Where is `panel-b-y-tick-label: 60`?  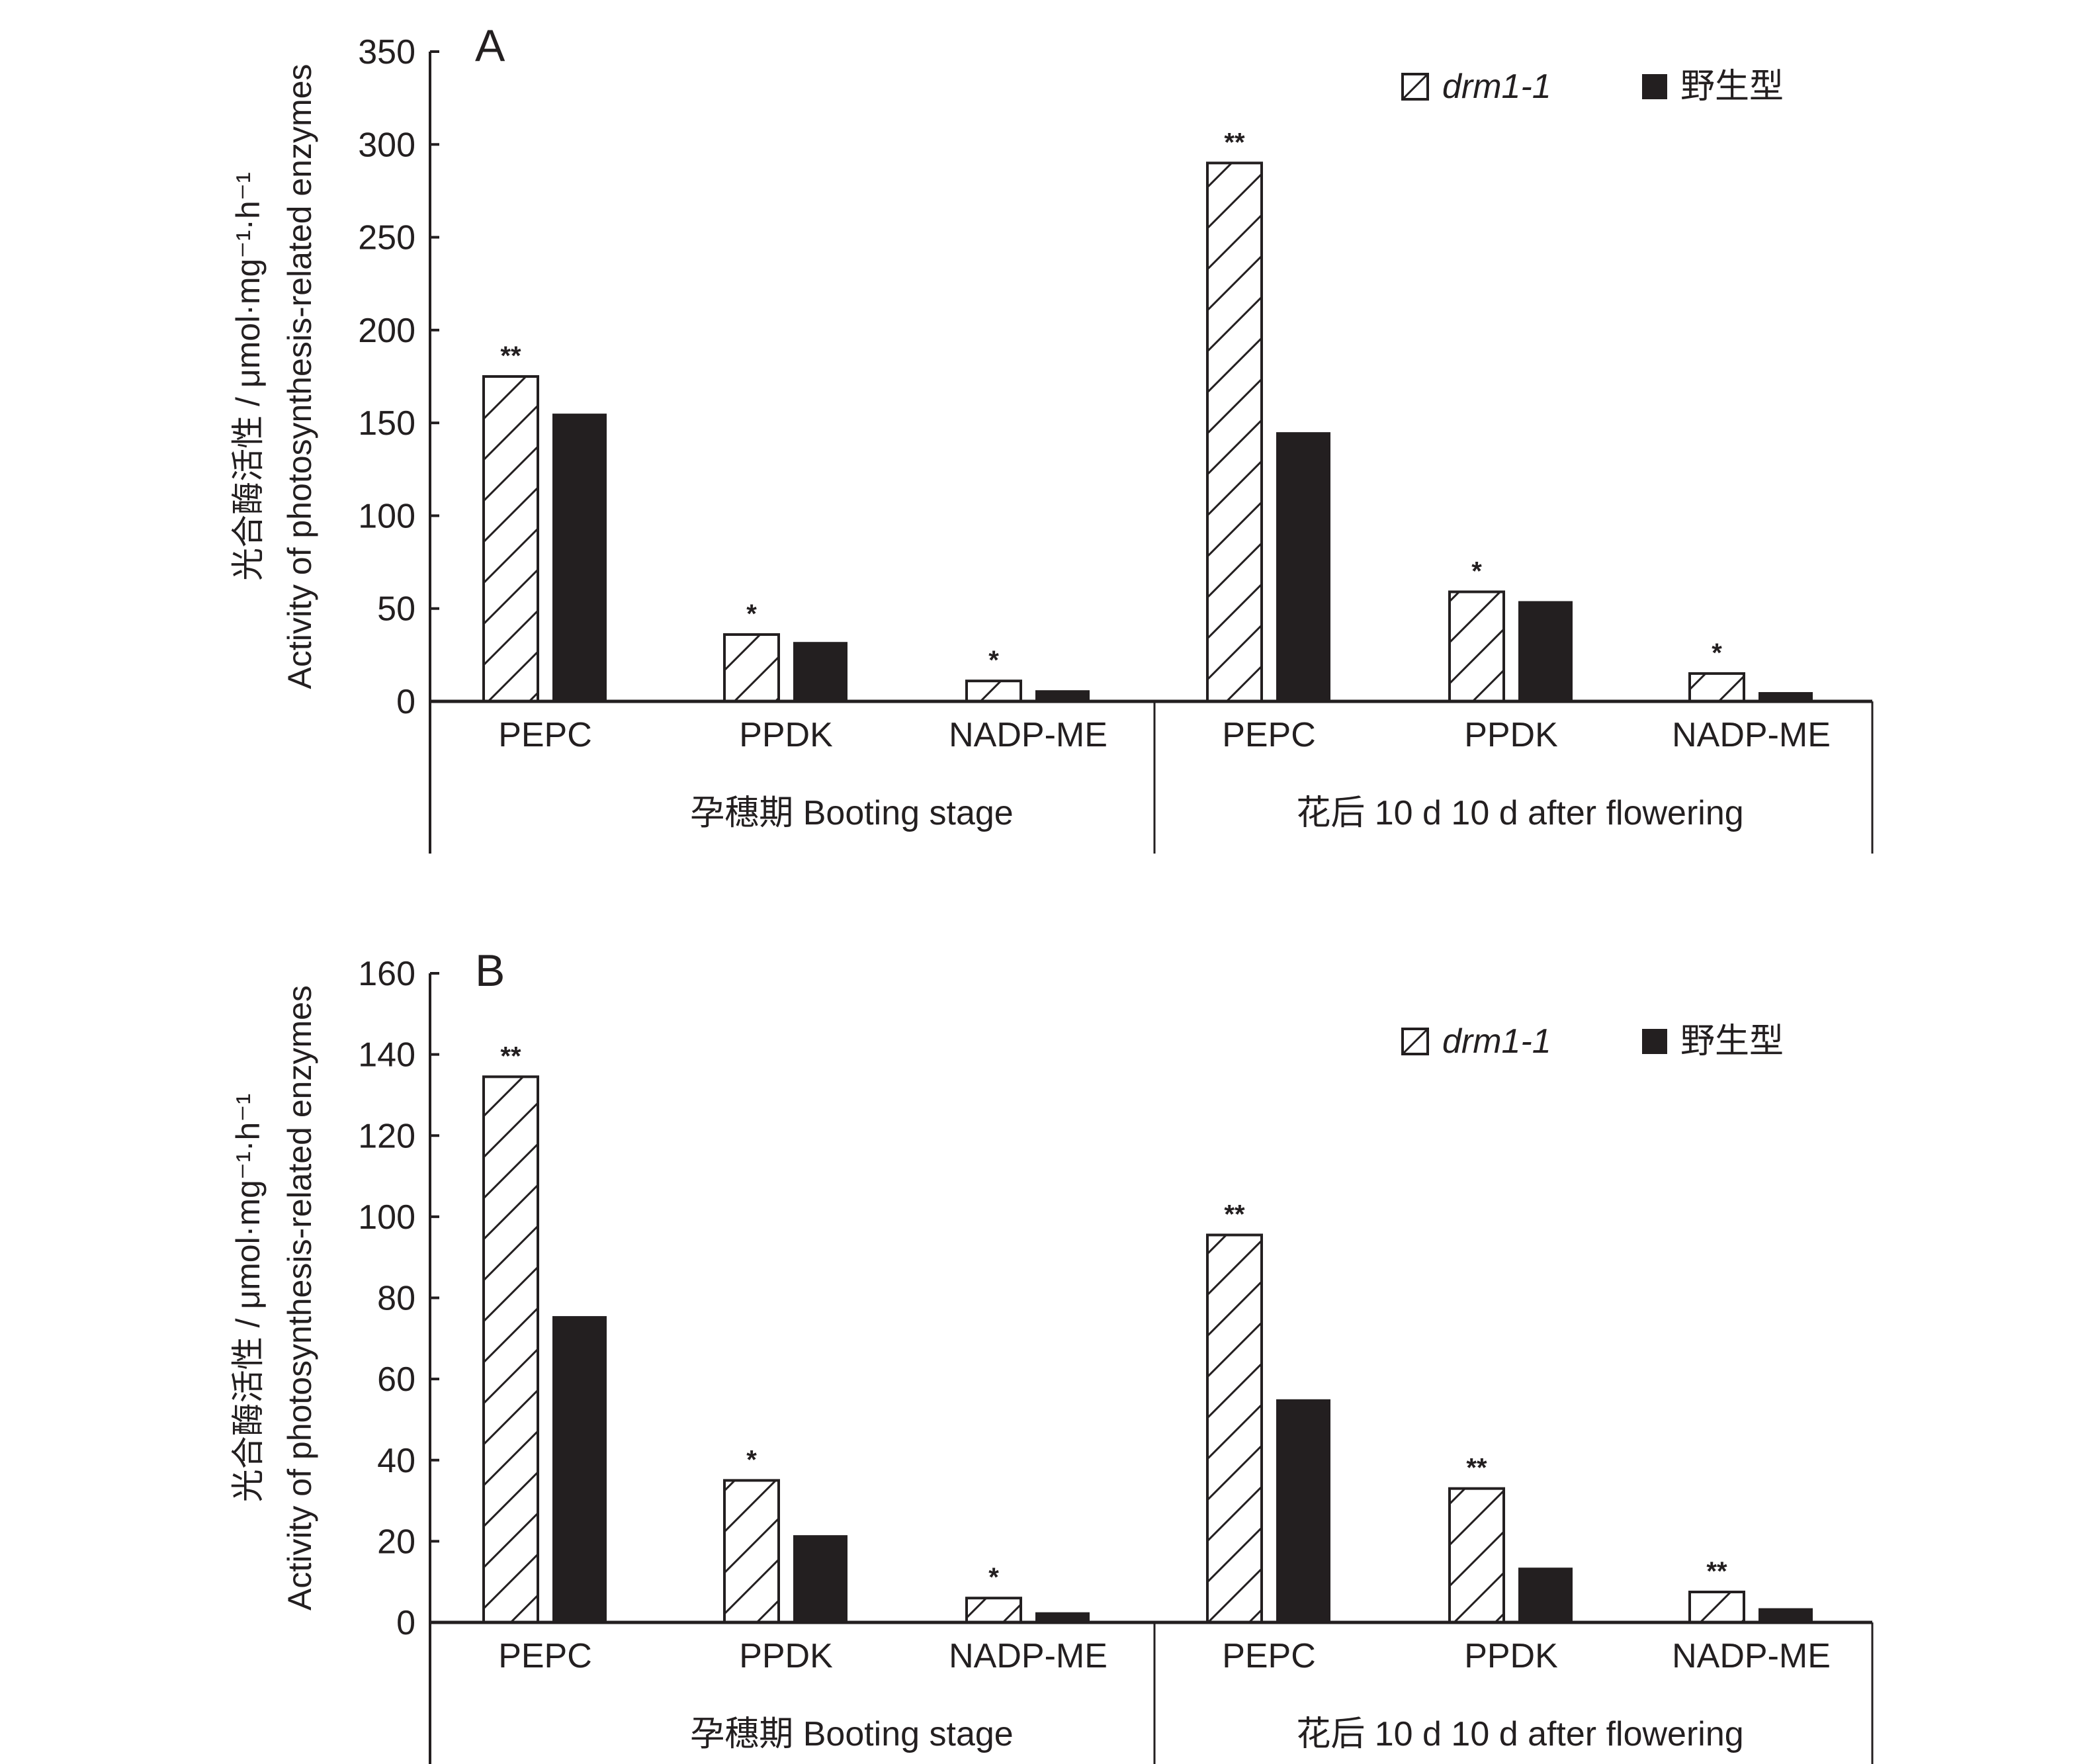 panel-b-y-tick-label: 60 is located at coordinates (396, 1379).